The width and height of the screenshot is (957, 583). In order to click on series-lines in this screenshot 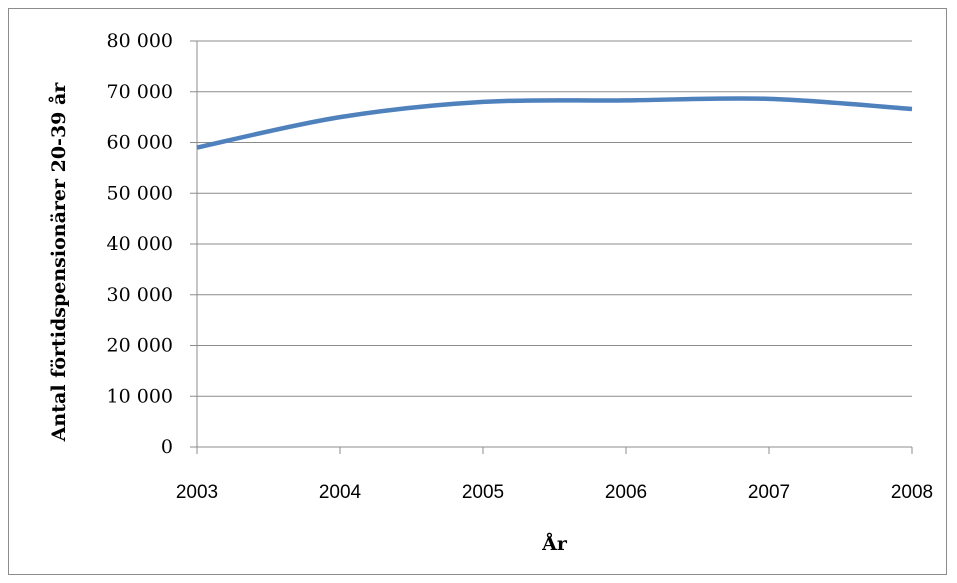, I will do `click(554, 123)`.